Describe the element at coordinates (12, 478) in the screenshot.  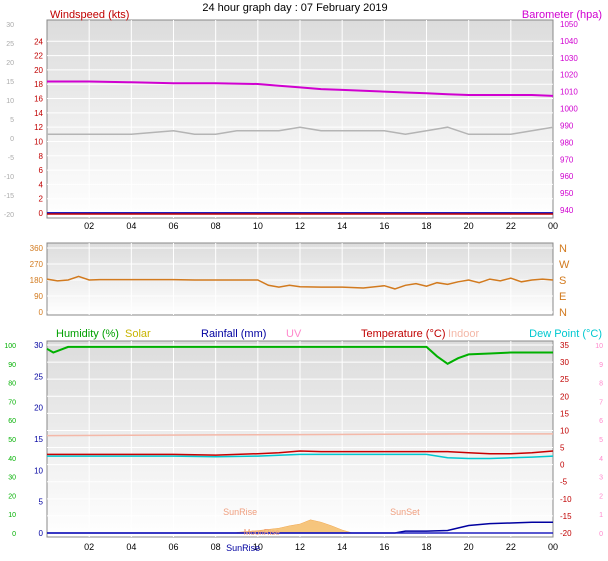
I see `humidity-tick-label: 30` at that location.